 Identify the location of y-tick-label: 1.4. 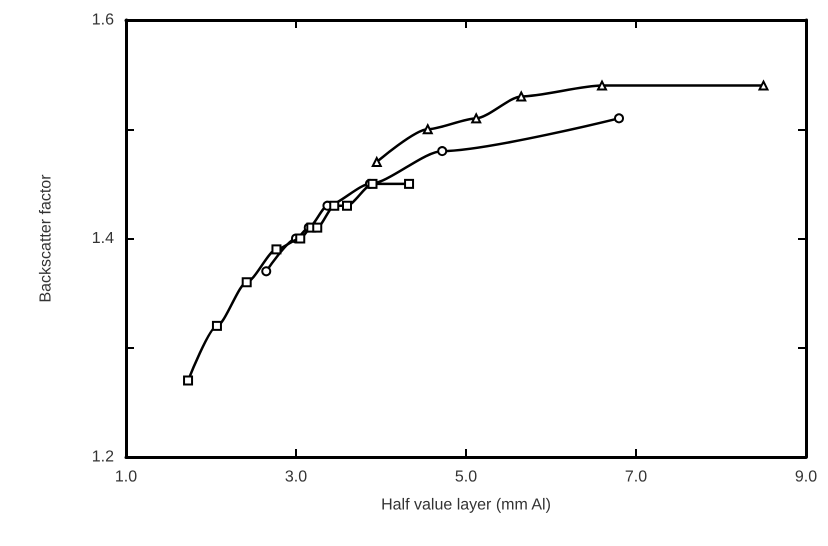
(103, 238).